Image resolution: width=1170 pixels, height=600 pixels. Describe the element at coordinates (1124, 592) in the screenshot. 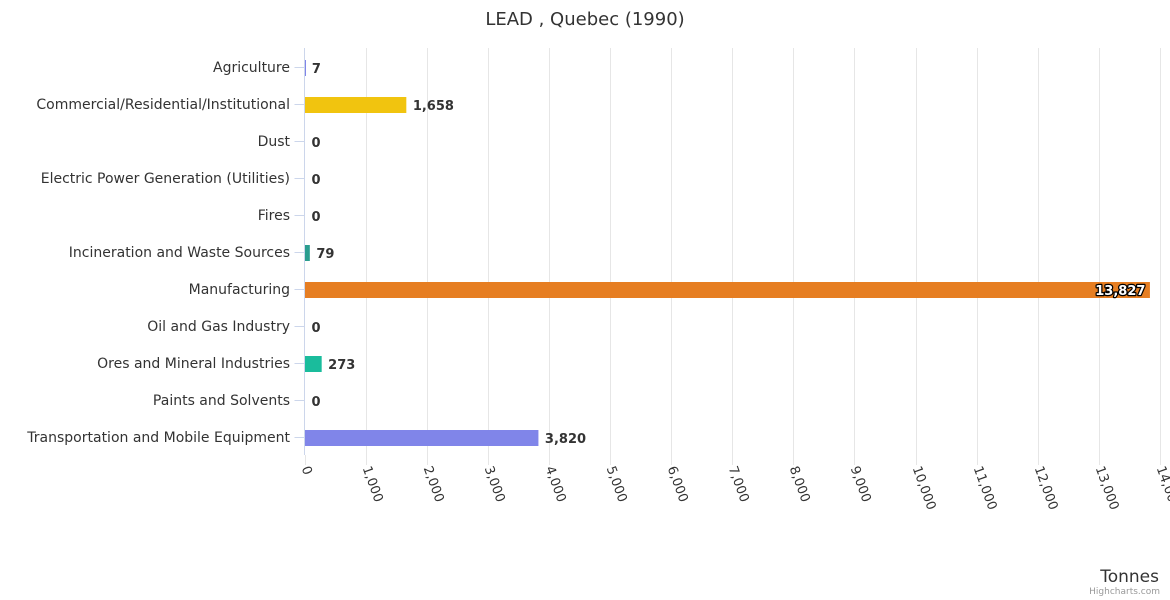

I see `credits-link: Highcharts.com` at that location.